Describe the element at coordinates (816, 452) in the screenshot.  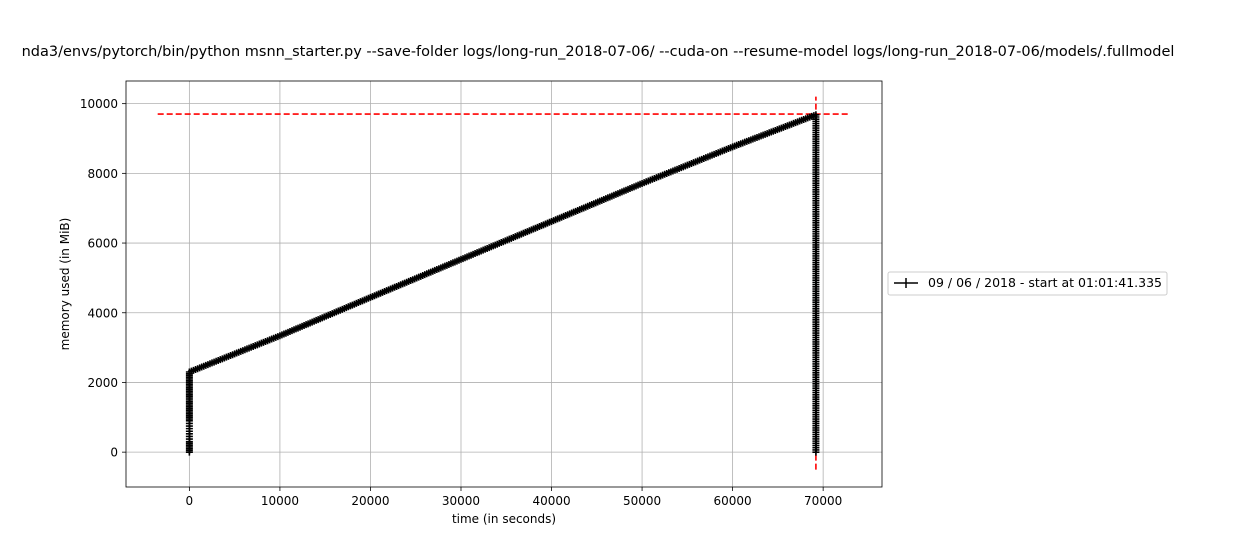
I see `data-point` at that location.